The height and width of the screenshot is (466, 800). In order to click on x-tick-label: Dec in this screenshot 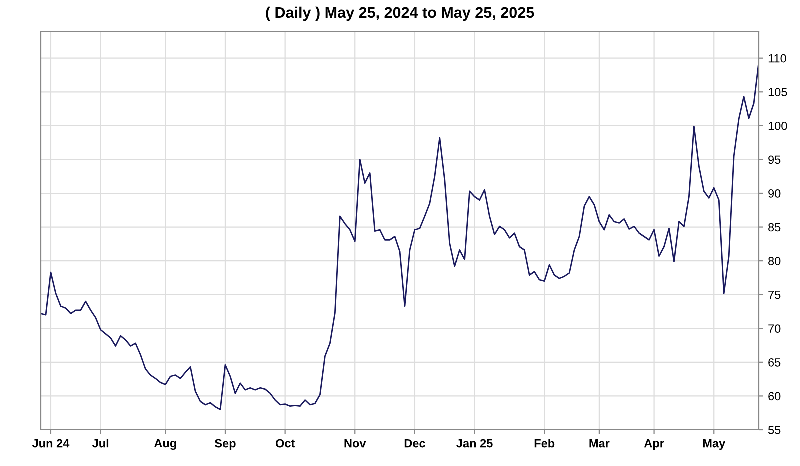, I will do `click(415, 443)`.